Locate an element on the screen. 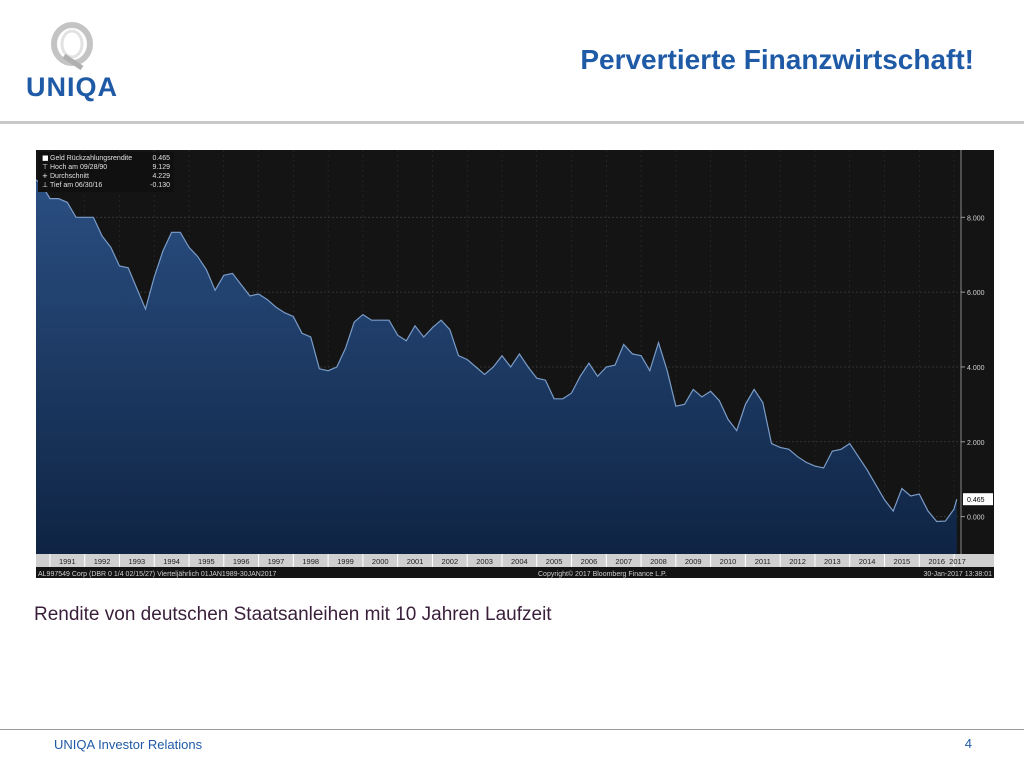 This screenshot has width=1024, height=768. x-tick-label: 2014 is located at coordinates (867, 561).